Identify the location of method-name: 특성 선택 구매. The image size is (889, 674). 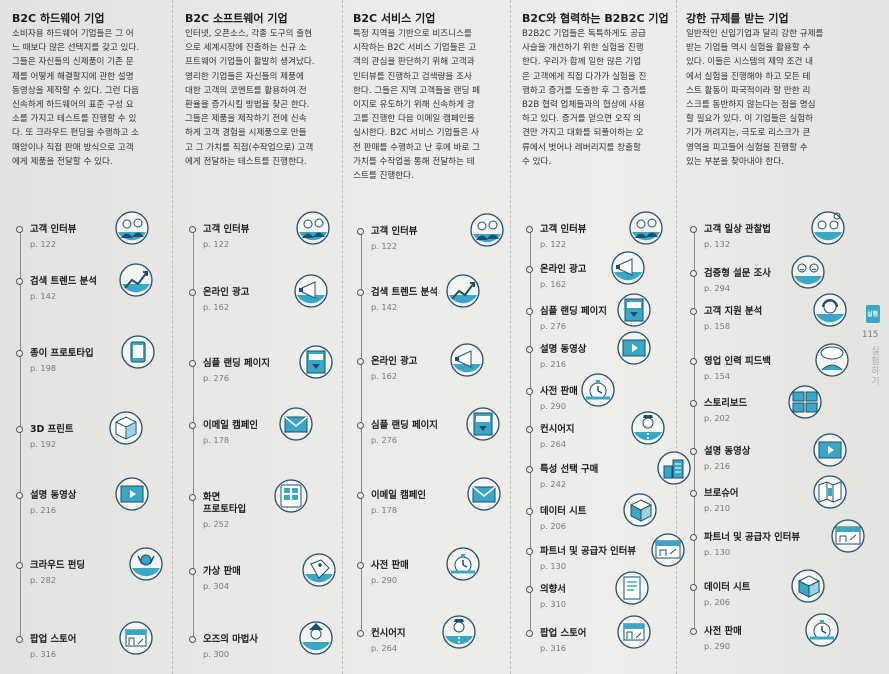
(569, 469).